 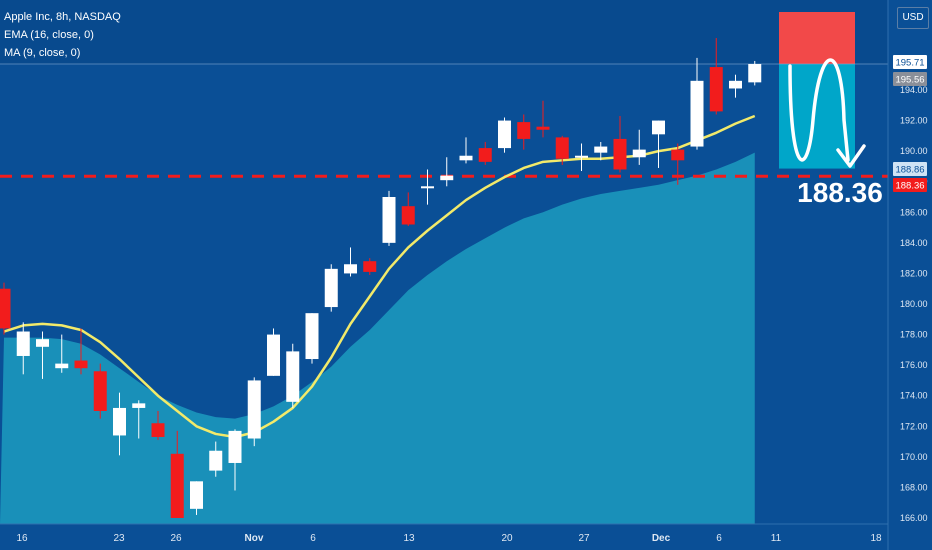 I want to click on legend-ma: MA (9, close, 0), so click(x=42, y=53).